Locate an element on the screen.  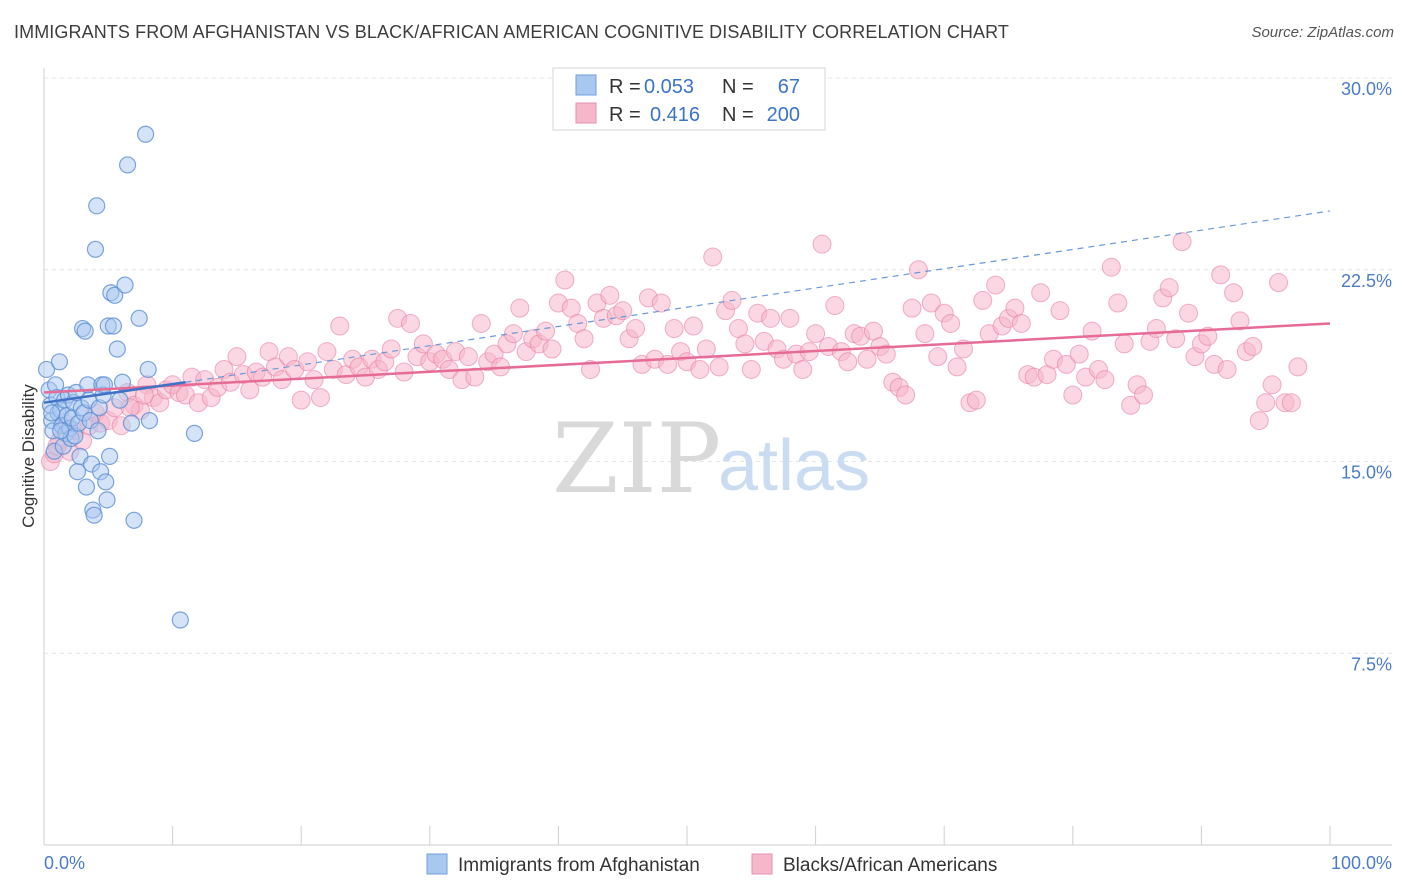
bottom-legend-swatch-pink is located at coordinates (762, 864).